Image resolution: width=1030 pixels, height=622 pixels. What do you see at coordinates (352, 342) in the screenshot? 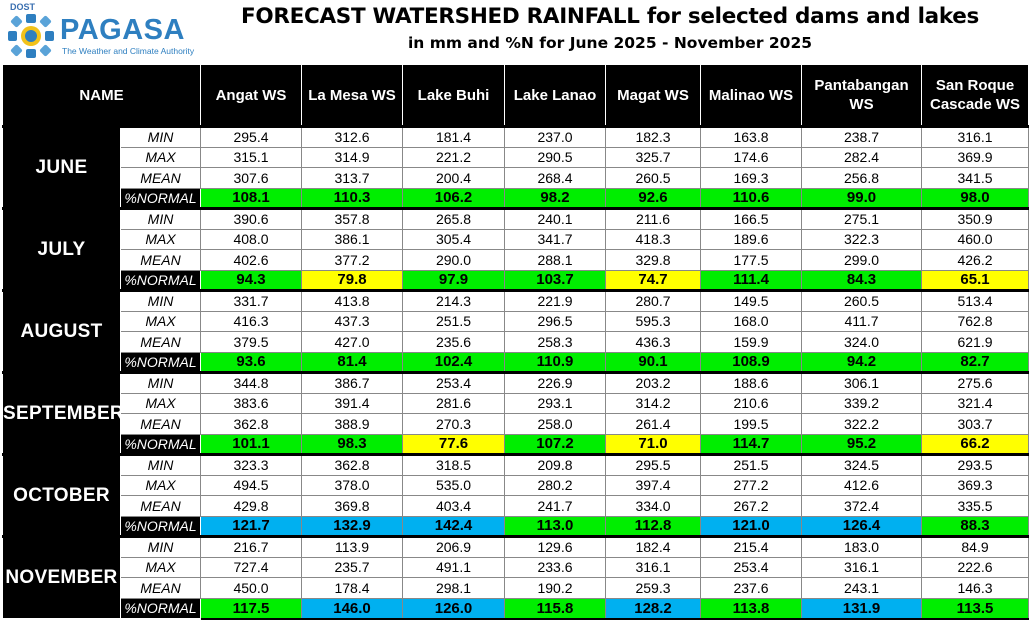
I see `rainfall-value-cell: 427.0` at bounding box center [352, 342].